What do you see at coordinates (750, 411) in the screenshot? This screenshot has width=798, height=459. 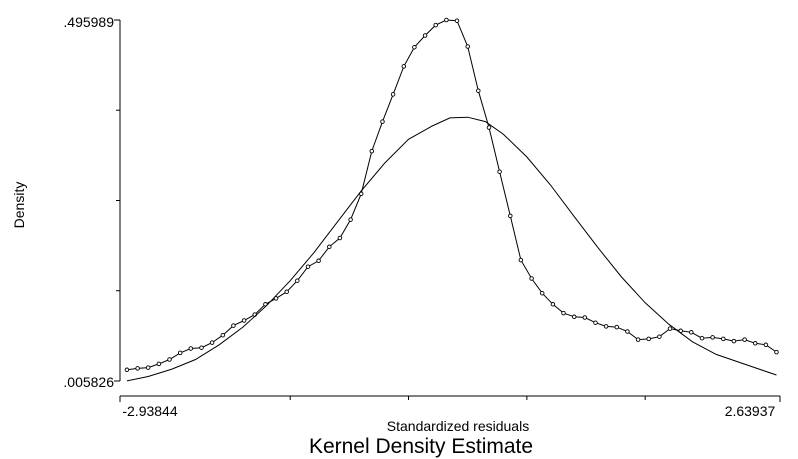 I see `x-tick-label-right: 2.63937` at bounding box center [750, 411].